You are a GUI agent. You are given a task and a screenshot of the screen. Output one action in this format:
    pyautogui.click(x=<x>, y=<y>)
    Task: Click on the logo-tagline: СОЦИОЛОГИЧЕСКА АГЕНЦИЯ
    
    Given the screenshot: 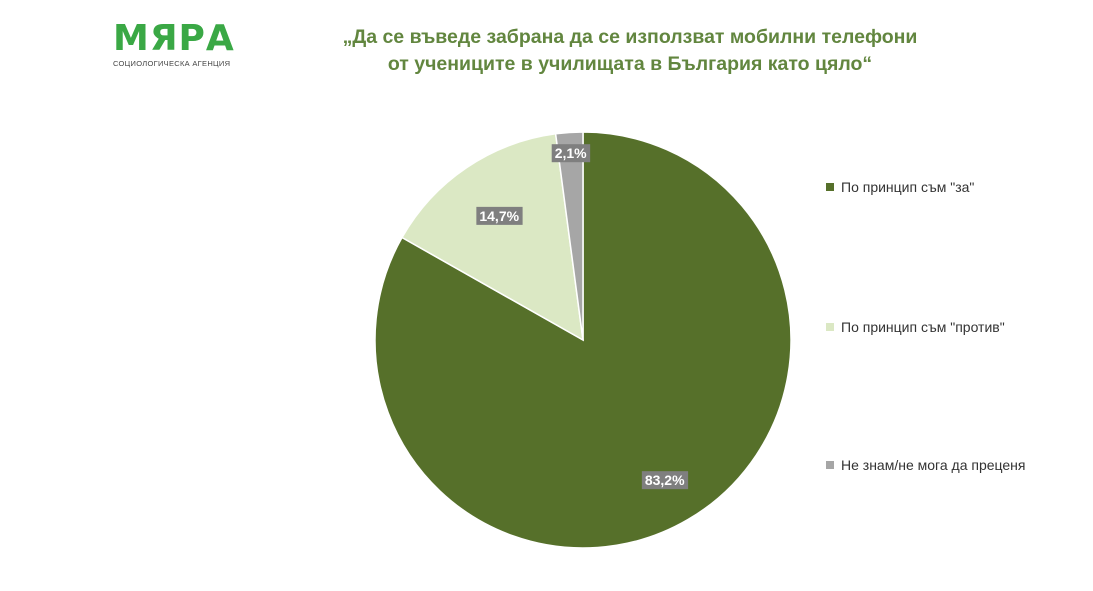 What is the action you would take?
    pyautogui.click(x=172, y=63)
    